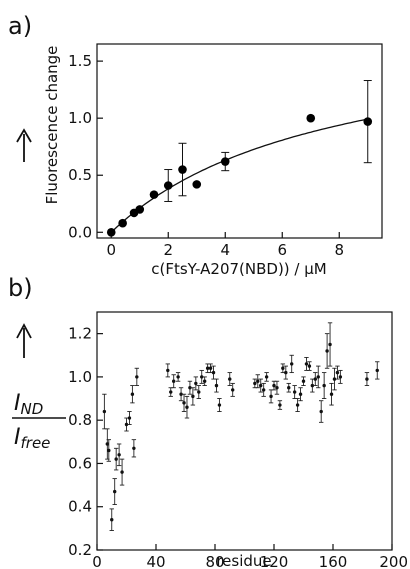  I want to click on panel-a-x-tick-label: 2, so click(168, 250).